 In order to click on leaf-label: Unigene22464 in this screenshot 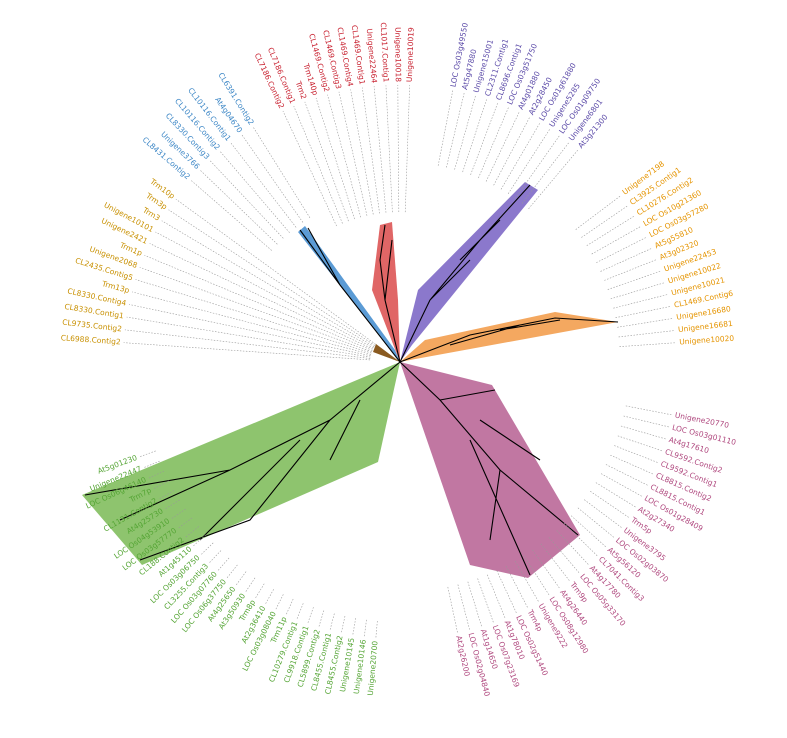, I will do `click(372, 56)`.